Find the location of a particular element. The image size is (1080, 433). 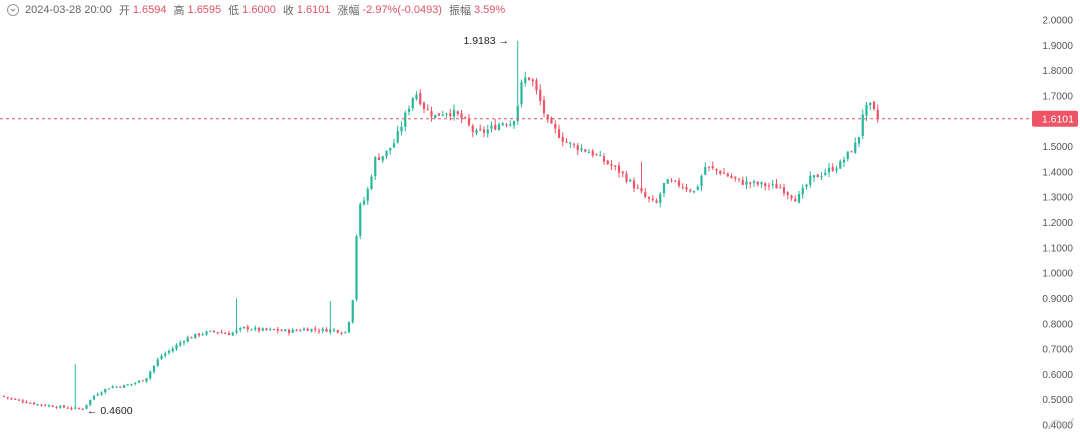

watermark-logo-icon is located at coordinates (1061, 423).